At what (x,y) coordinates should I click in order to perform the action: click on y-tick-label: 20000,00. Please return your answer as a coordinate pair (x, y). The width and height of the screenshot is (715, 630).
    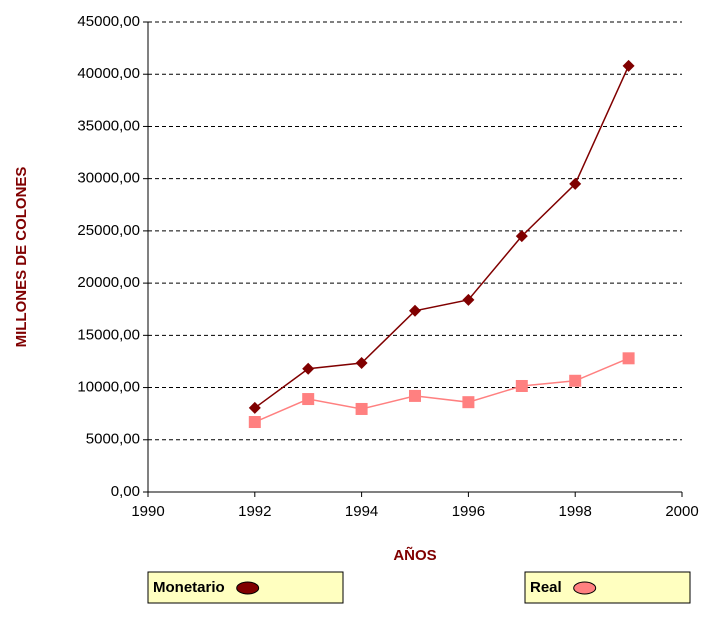
    Looking at the image, I should click on (108, 282).